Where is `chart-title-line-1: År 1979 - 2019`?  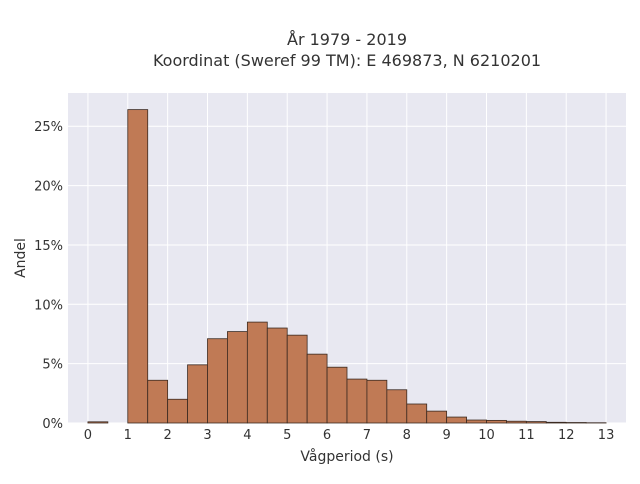
chart-title-line-1: År 1979 - 2019 is located at coordinates (347, 39).